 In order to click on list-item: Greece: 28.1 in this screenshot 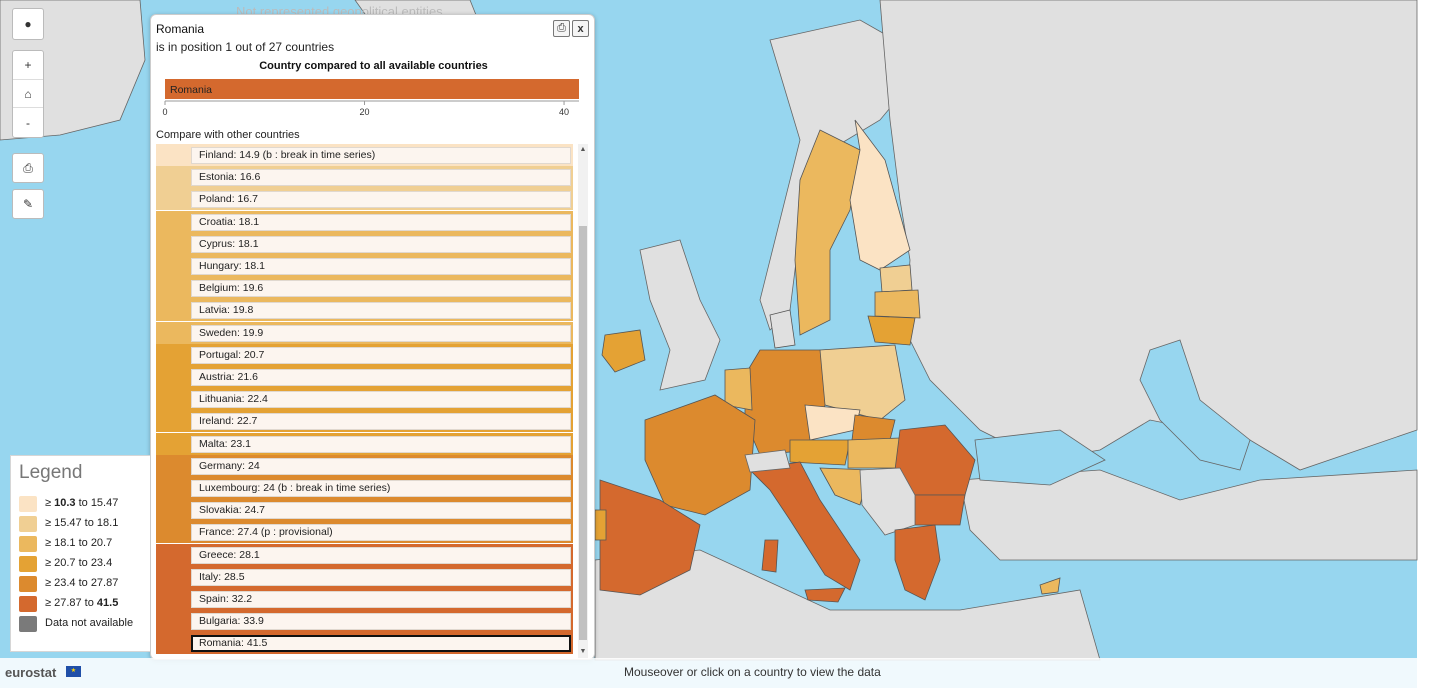, I will do `click(364, 554)`.